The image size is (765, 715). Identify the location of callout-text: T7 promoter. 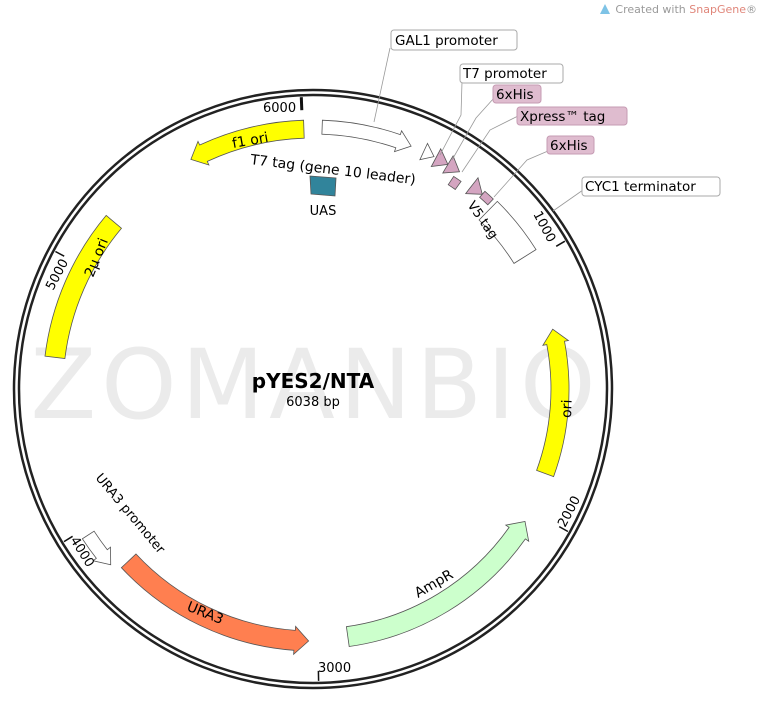
(504, 74).